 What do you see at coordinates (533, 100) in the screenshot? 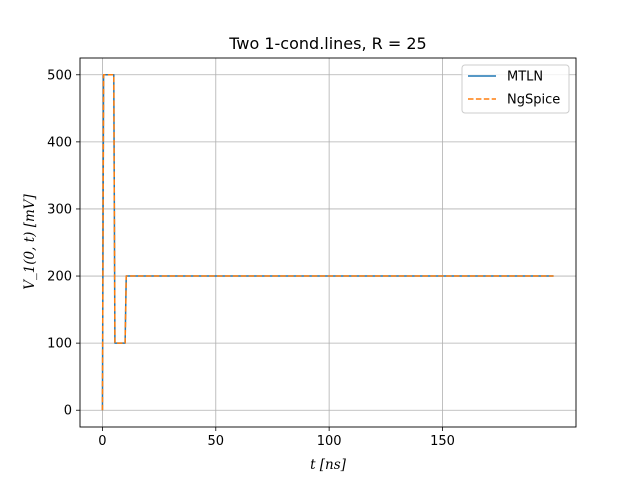
I see `legend-label-ngspice: NgSpice` at bounding box center [533, 100].